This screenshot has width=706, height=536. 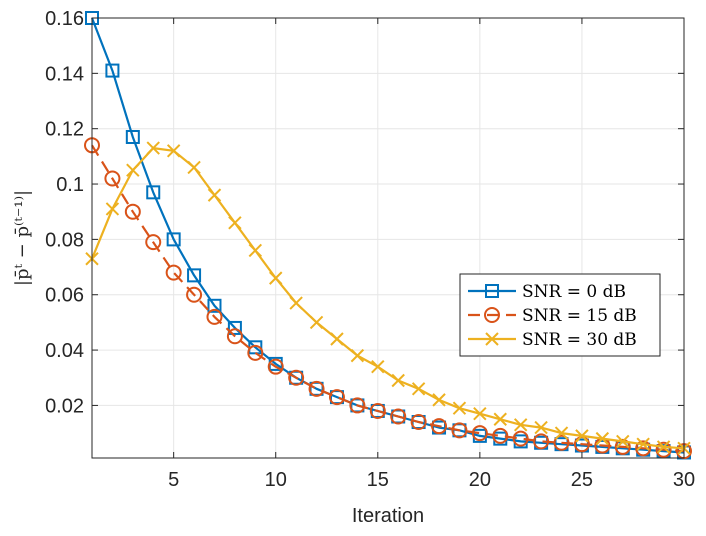 I want to click on x-tick-label: 15, so click(x=378, y=480).